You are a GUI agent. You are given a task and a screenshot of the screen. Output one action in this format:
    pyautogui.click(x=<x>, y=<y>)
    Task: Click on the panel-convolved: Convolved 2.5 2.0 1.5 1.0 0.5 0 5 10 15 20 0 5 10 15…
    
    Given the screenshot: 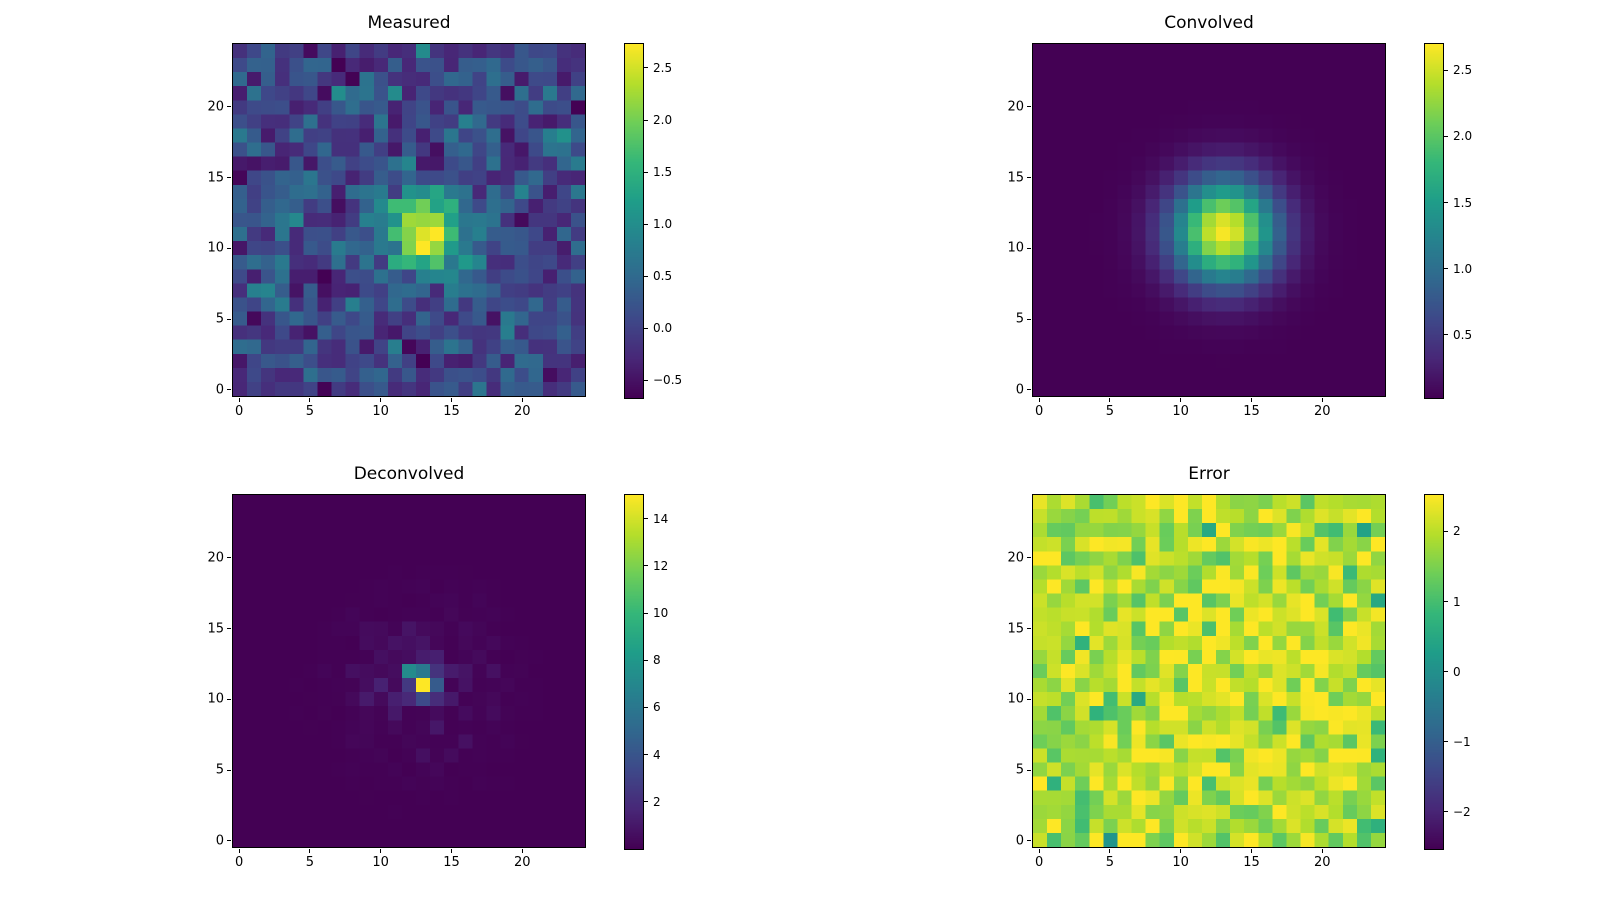 What is the action you would take?
    pyautogui.click(x=1239, y=216)
    